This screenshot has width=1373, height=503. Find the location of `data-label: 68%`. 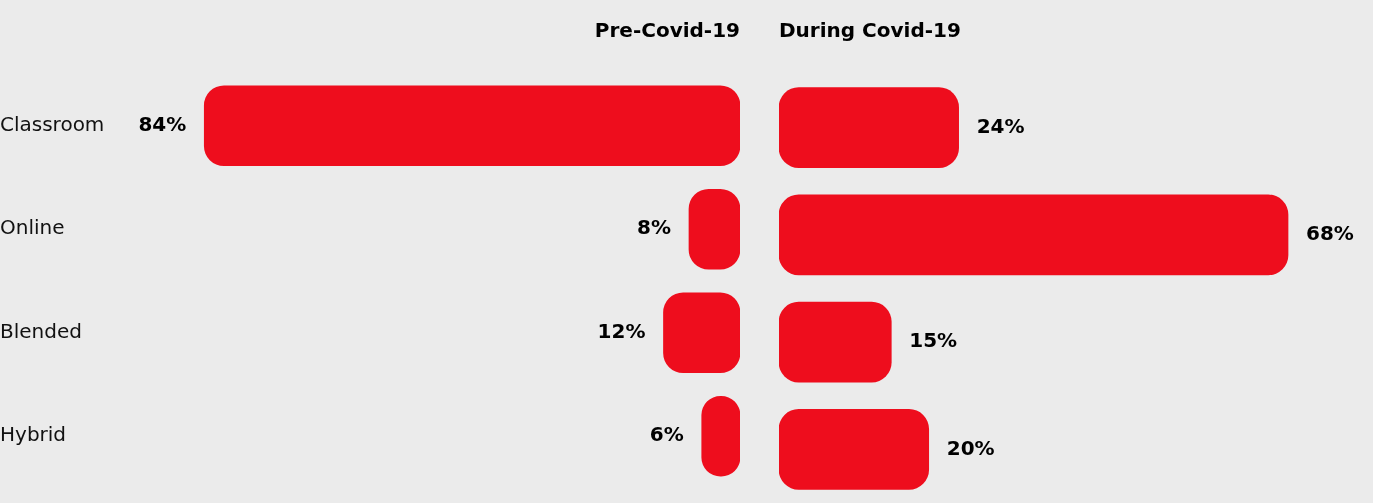

data-label: 68% is located at coordinates (1330, 233).